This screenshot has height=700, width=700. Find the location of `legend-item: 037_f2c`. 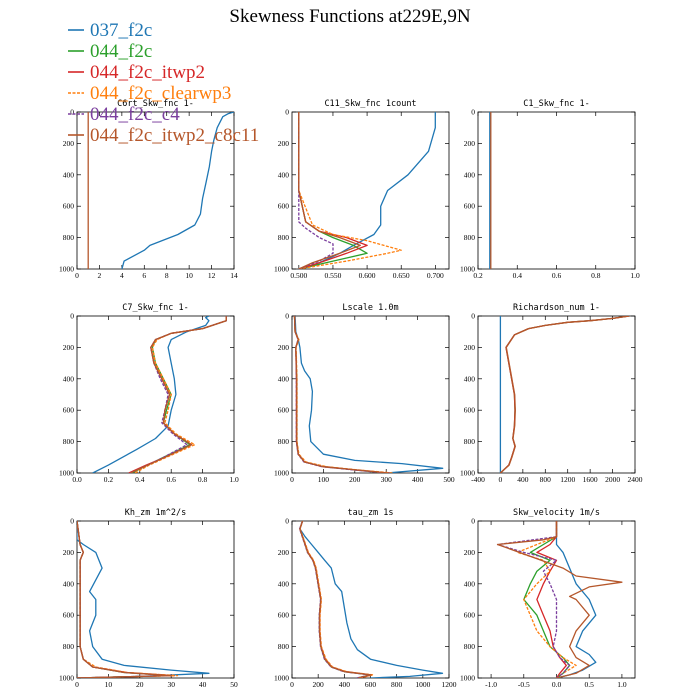

legend-item: 037_f2c is located at coordinates (110, 30).